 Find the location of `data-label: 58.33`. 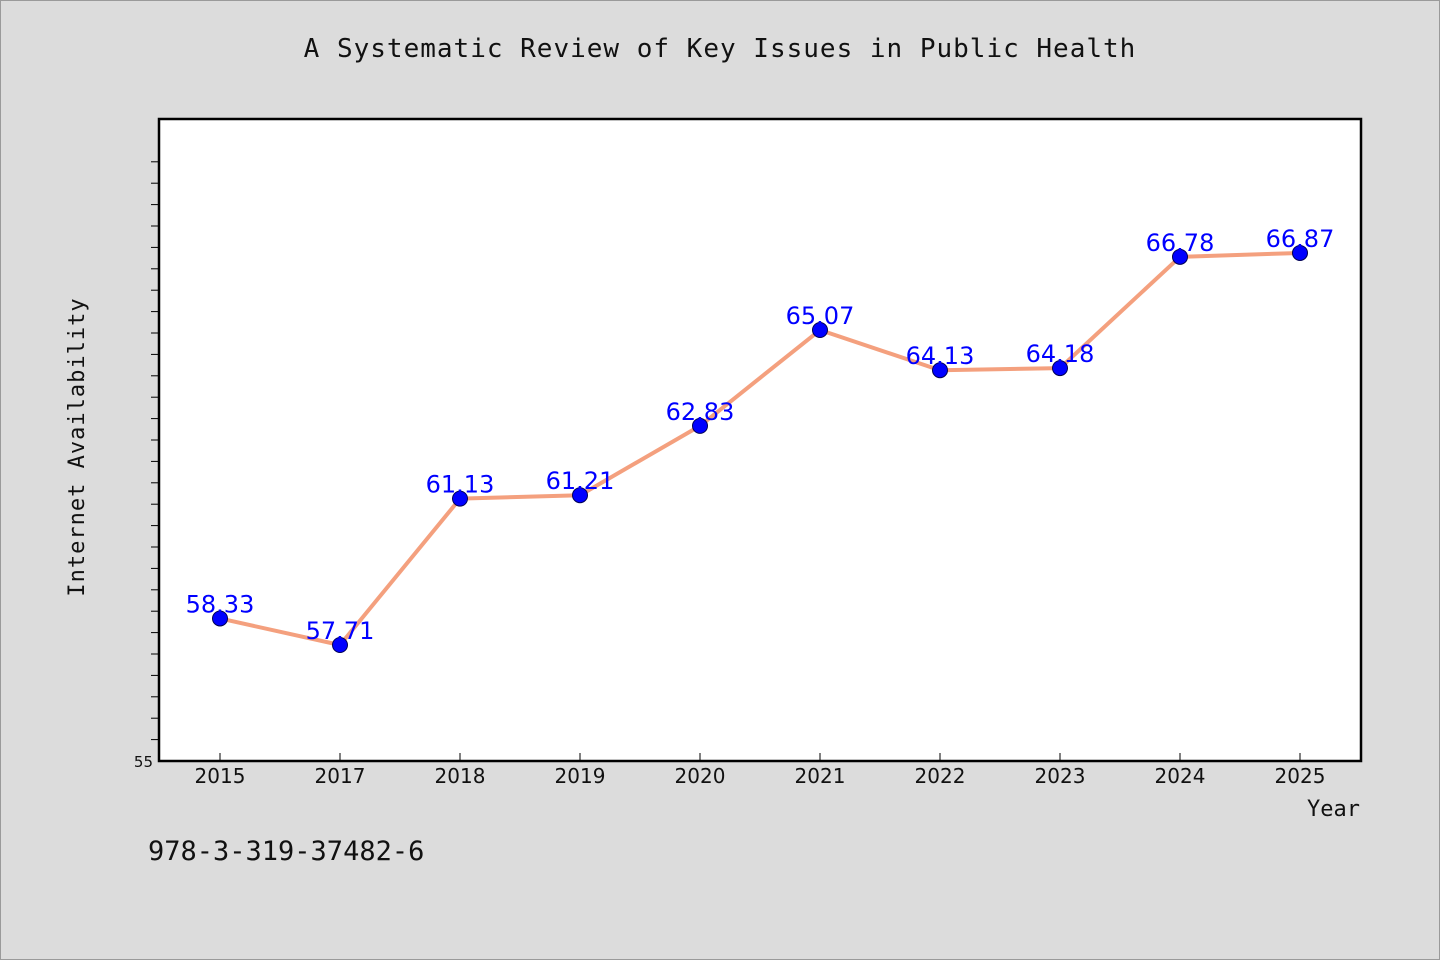

data-label: 58.33 is located at coordinates (220, 604).